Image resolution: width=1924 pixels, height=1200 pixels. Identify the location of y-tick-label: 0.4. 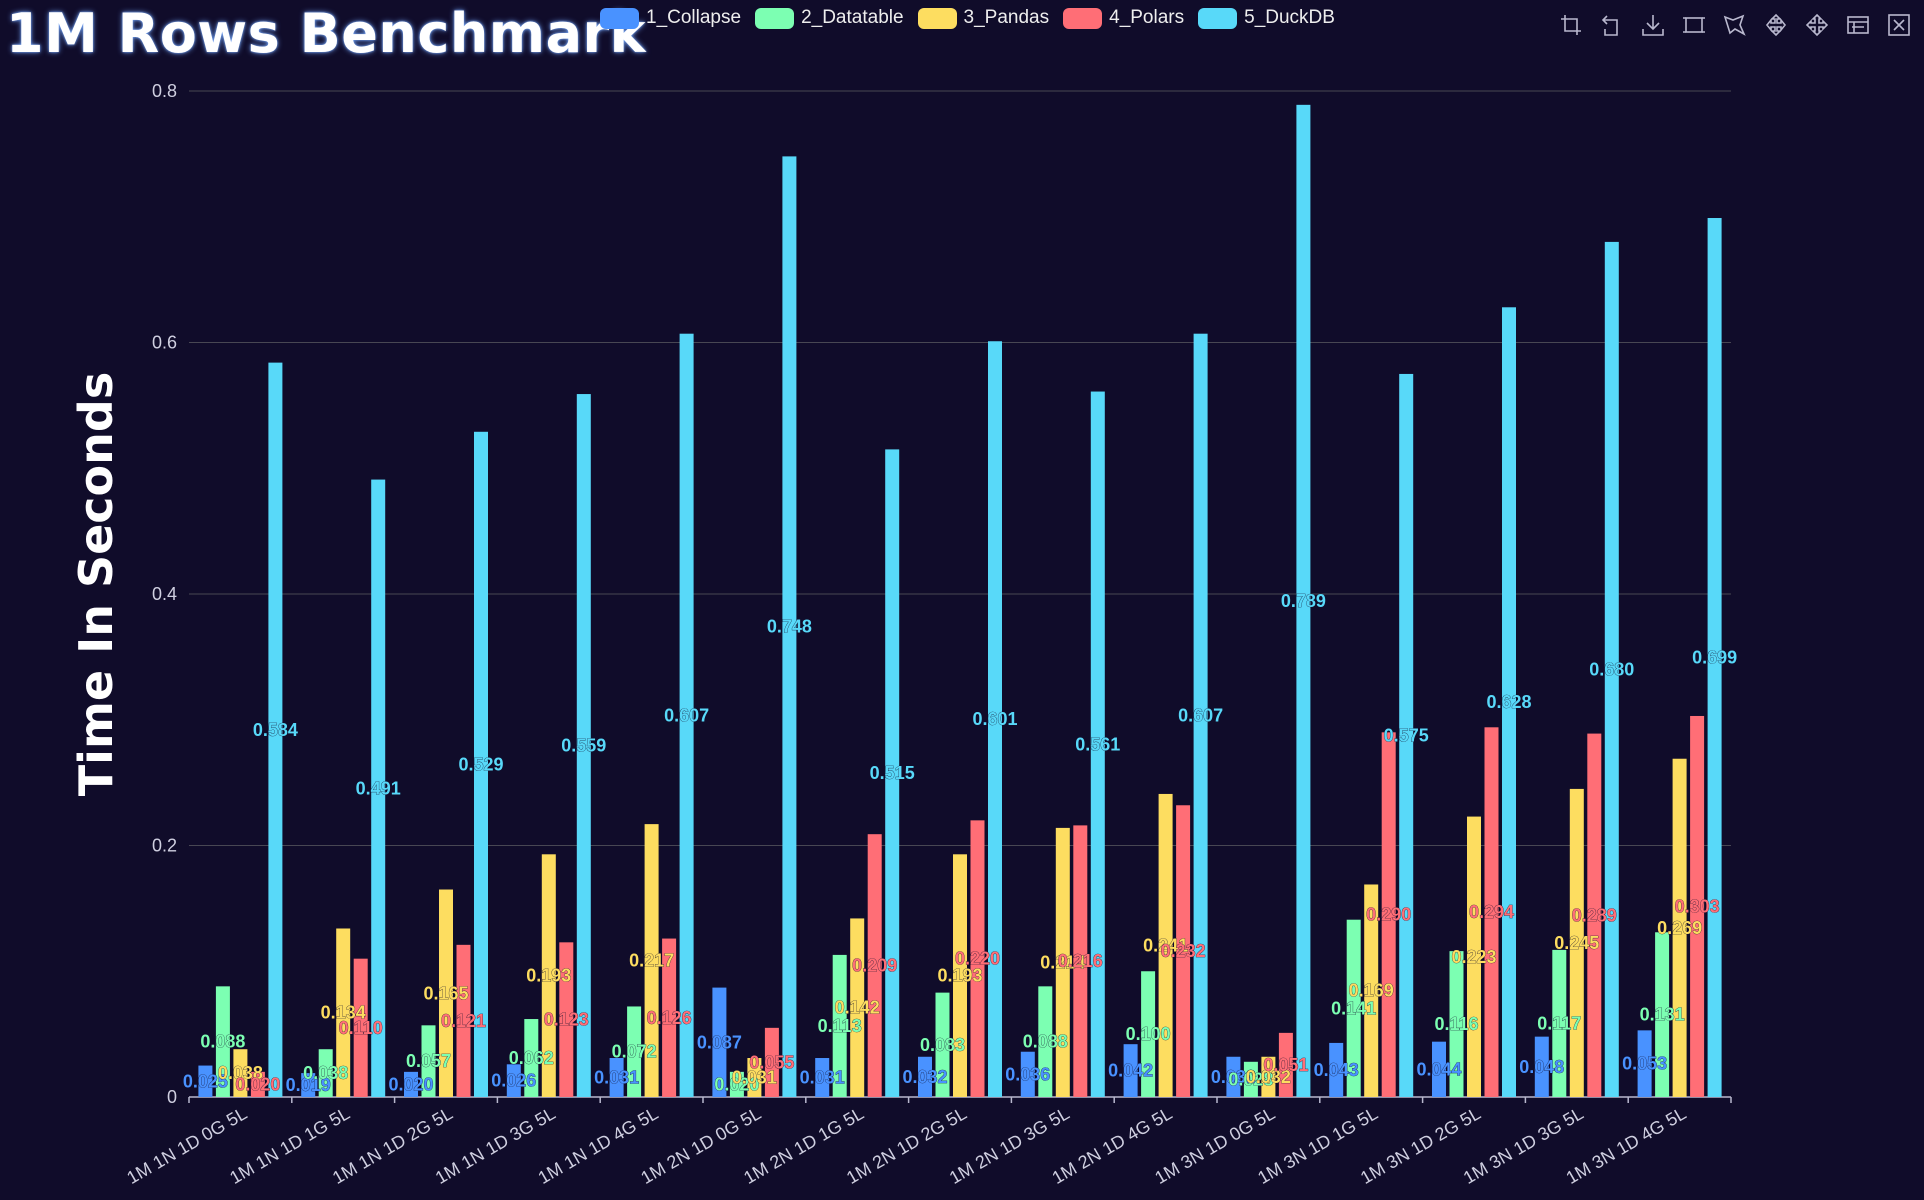
(164, 594).